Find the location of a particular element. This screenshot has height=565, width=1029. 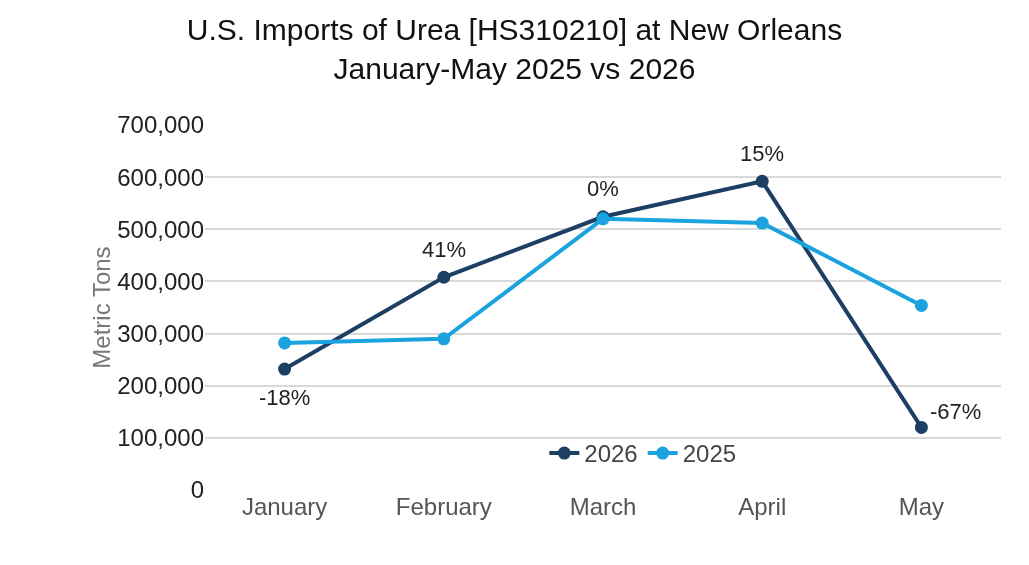

y-tick-label: 700,000 is located at coordinates (160, 125).